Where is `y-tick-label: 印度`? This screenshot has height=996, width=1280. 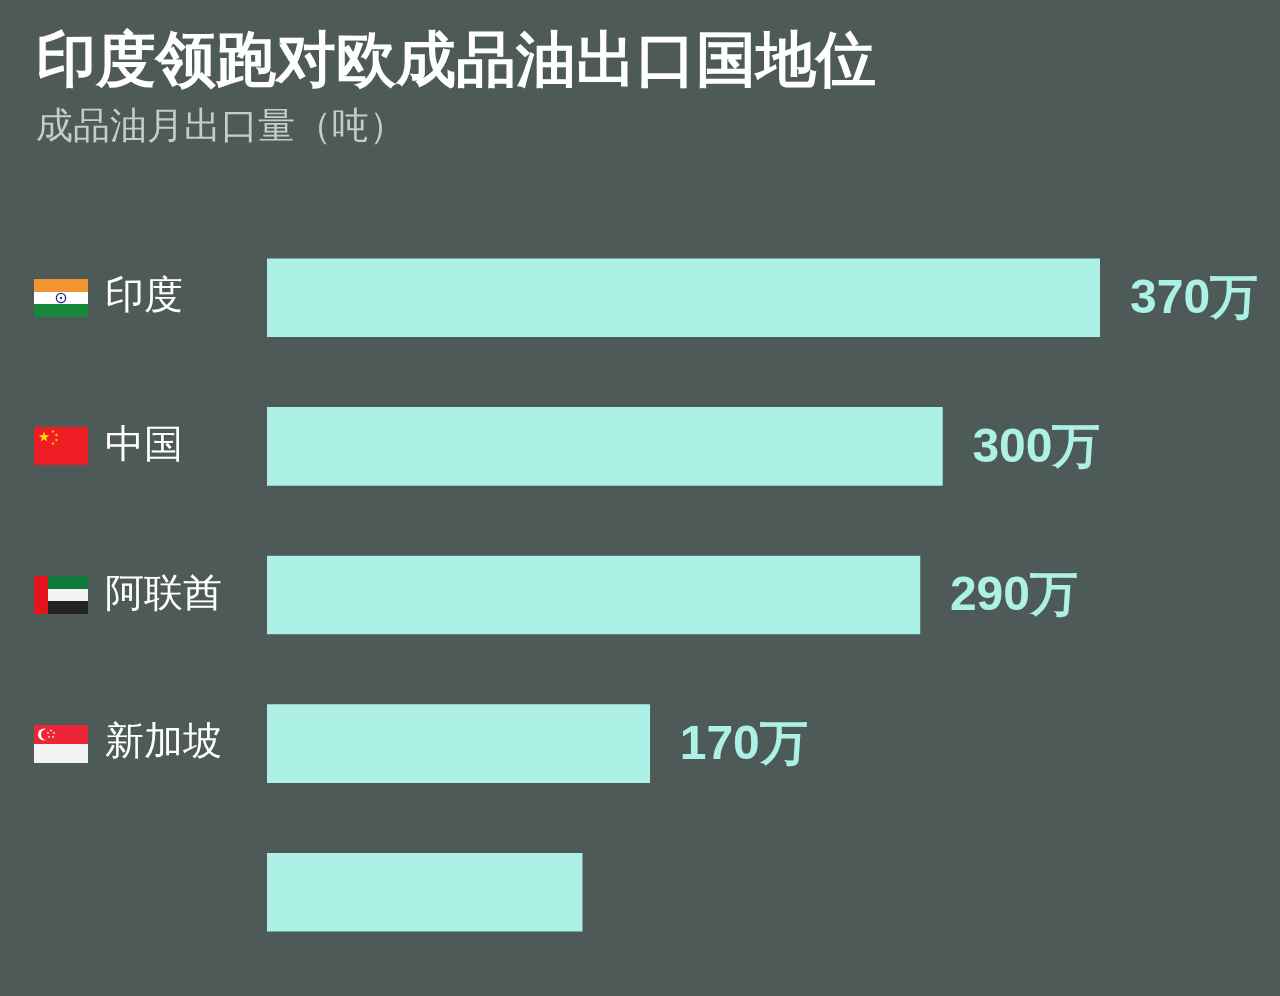 y-tick-label: 印度 is located at coordinates (144, 295).